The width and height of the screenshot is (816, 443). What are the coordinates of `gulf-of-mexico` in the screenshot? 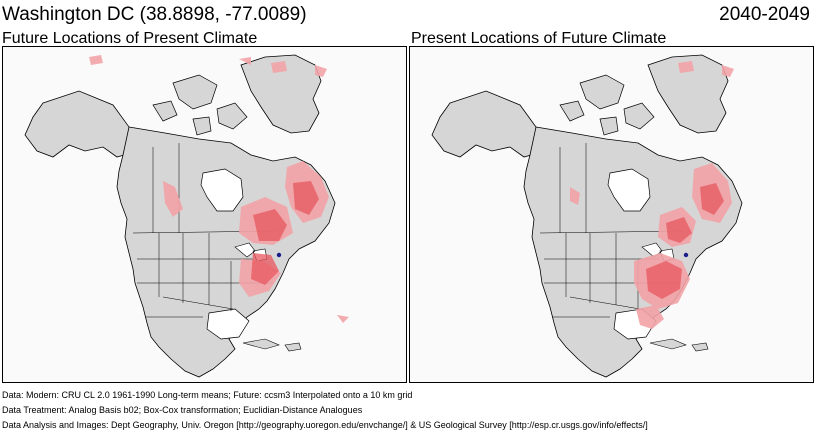 It's located at (228, 324).